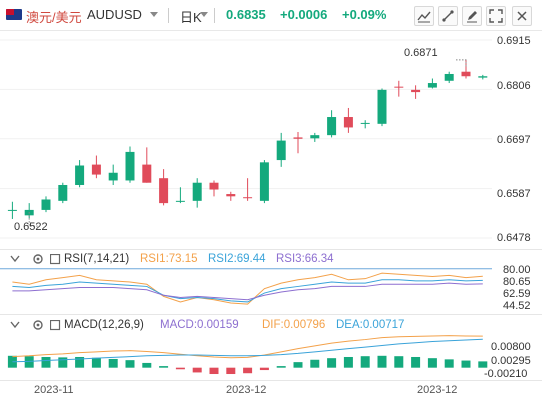 The height and width of the screenshot is (404, 542). Describe the element at coordinates (511, 347) in the screenshot. I see `macd-tick: 0.00800` at that location.